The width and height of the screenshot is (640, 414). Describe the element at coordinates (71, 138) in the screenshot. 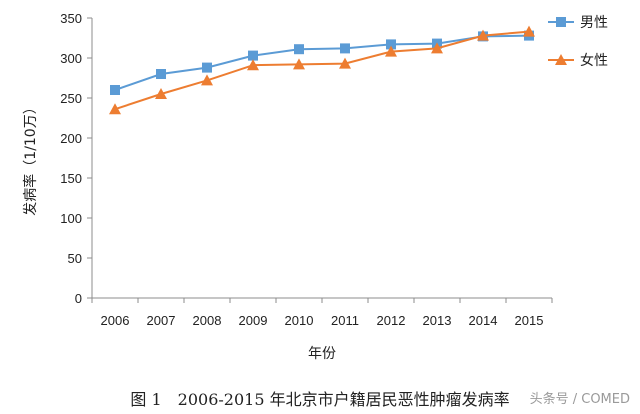

I see `y-tick-label: 200` at that location.